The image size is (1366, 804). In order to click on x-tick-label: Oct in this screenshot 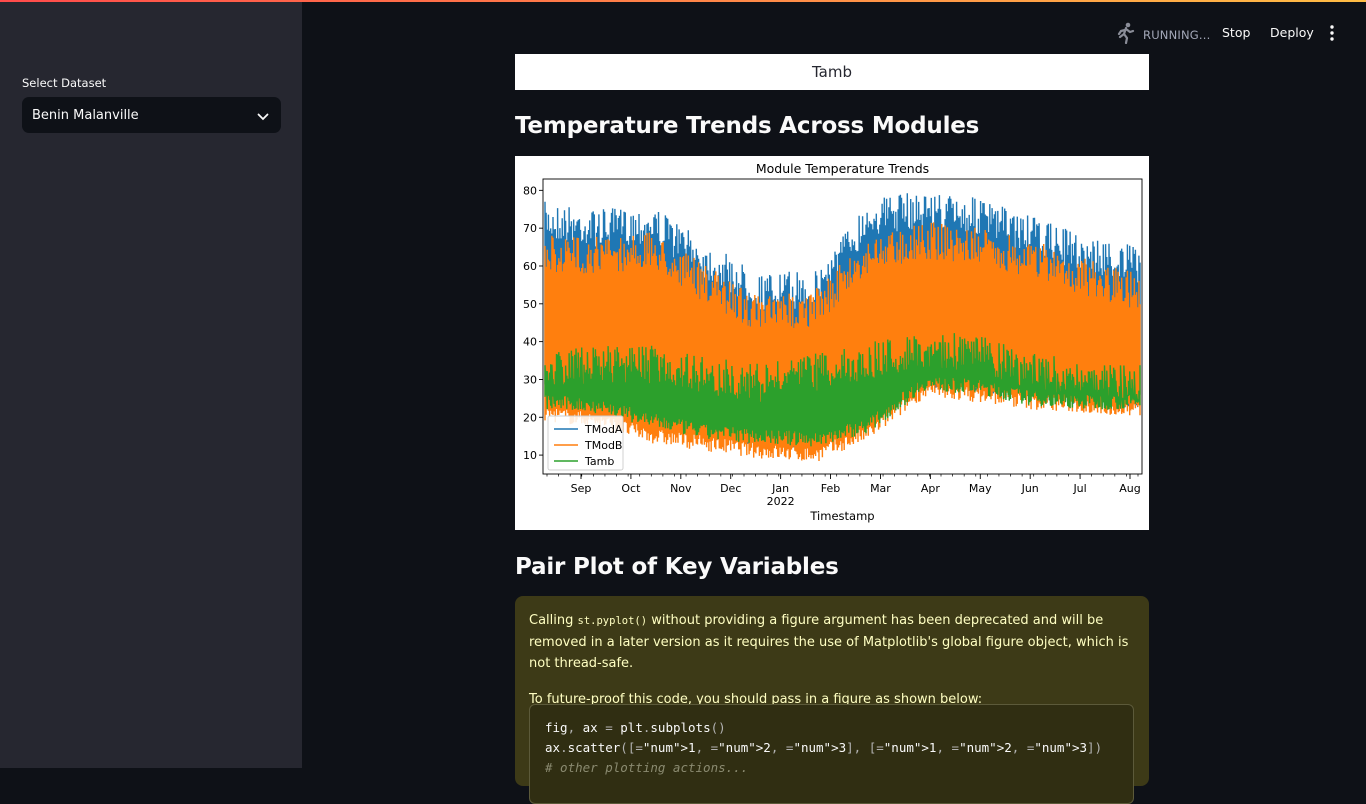, I will do `click(631, 488)`.